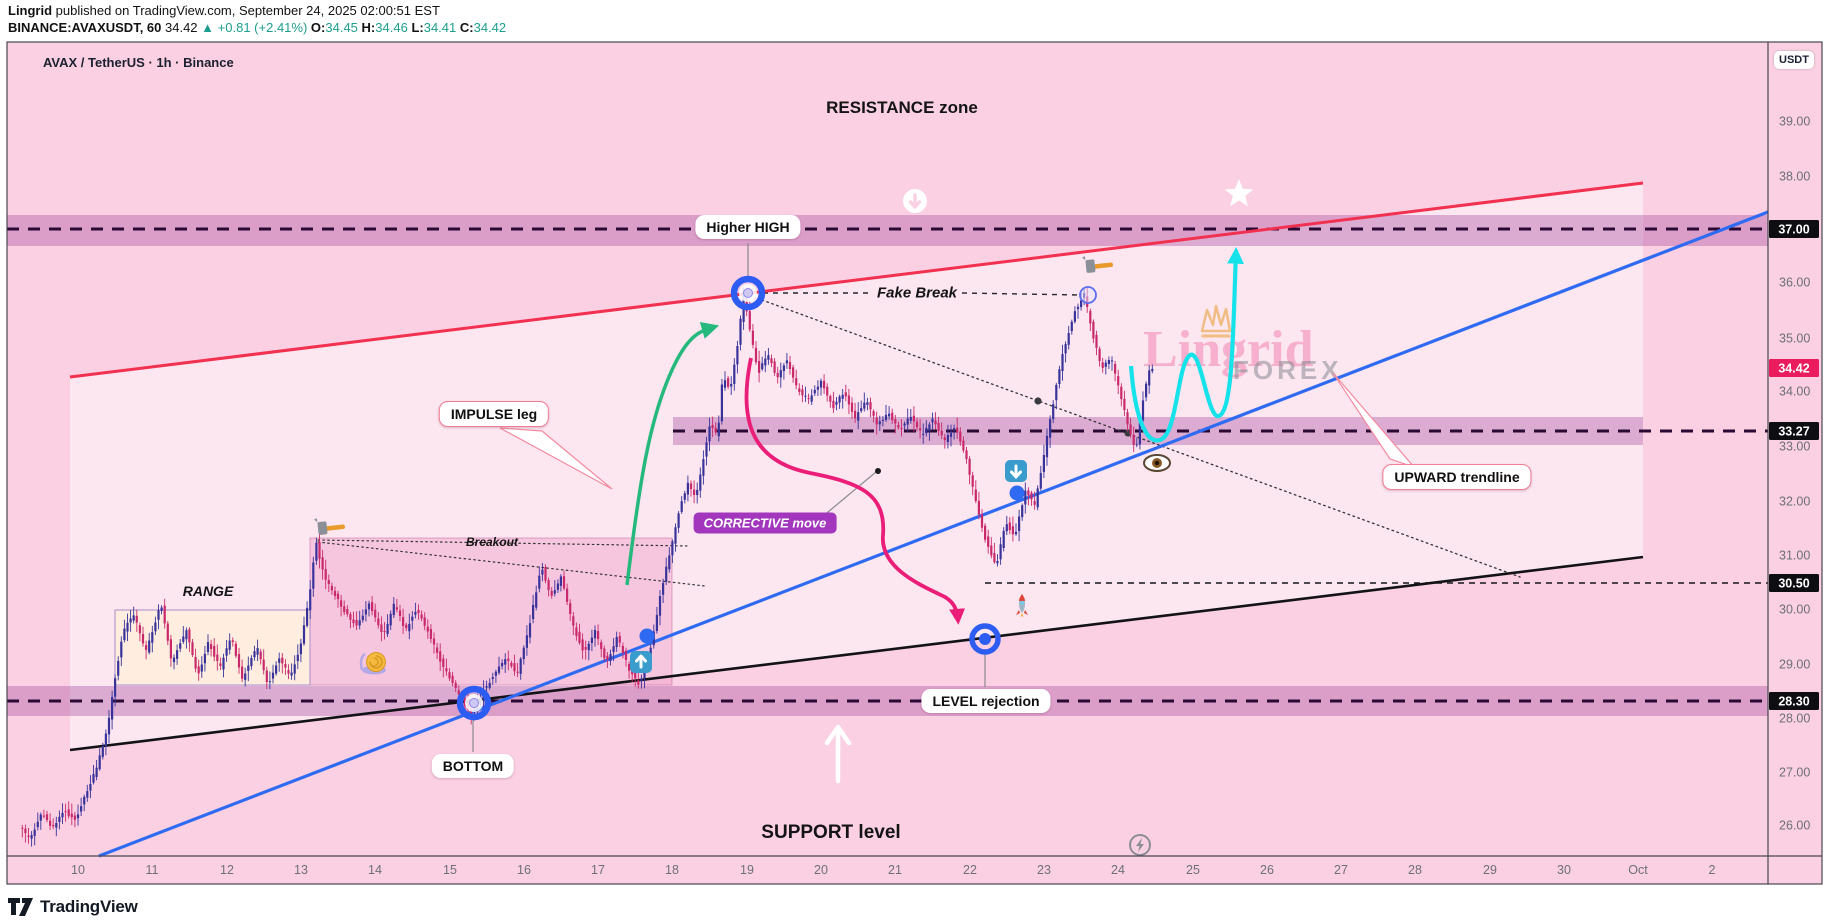 Image resolution: width=1829 pixels, height=921 pixels. I want to click on svg-text: 25, so click(1193, 870).